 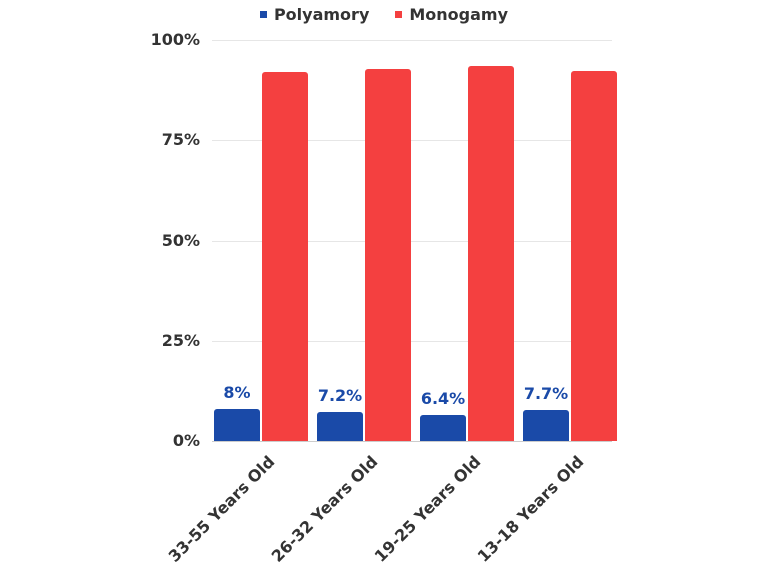 I want to click on x-tick-label: 33-55 Years Old, so click(x=221, y=509).